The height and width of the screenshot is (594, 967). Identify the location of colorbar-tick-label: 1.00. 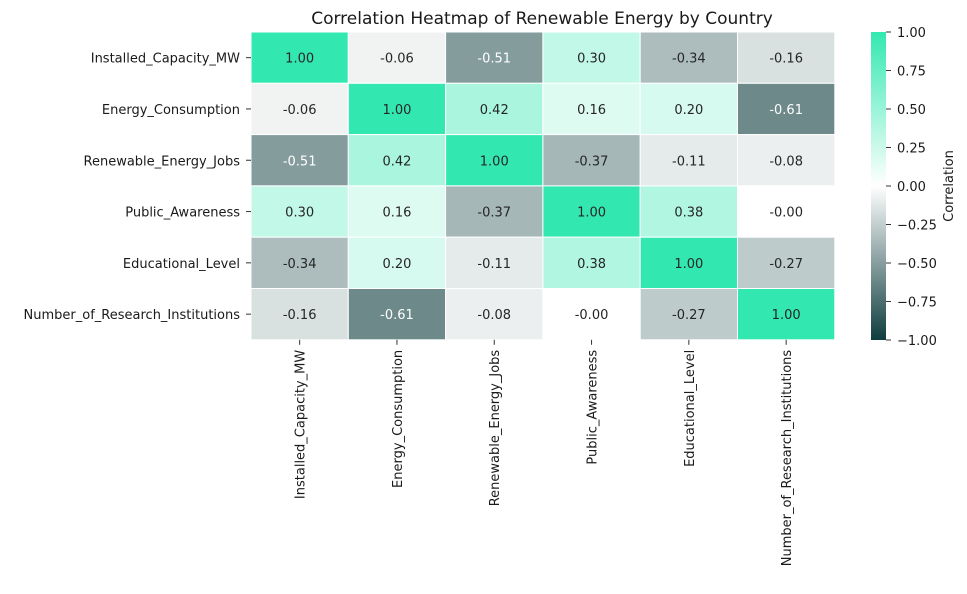
(911, 33).